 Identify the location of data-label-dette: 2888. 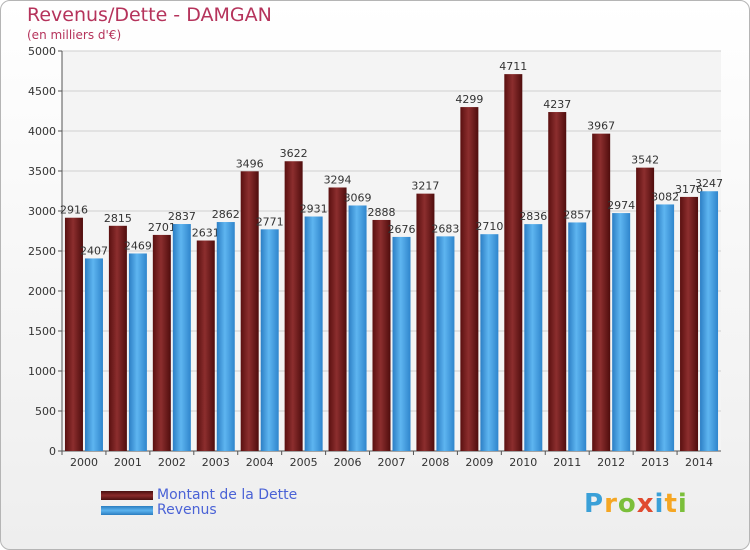
(382, 212).